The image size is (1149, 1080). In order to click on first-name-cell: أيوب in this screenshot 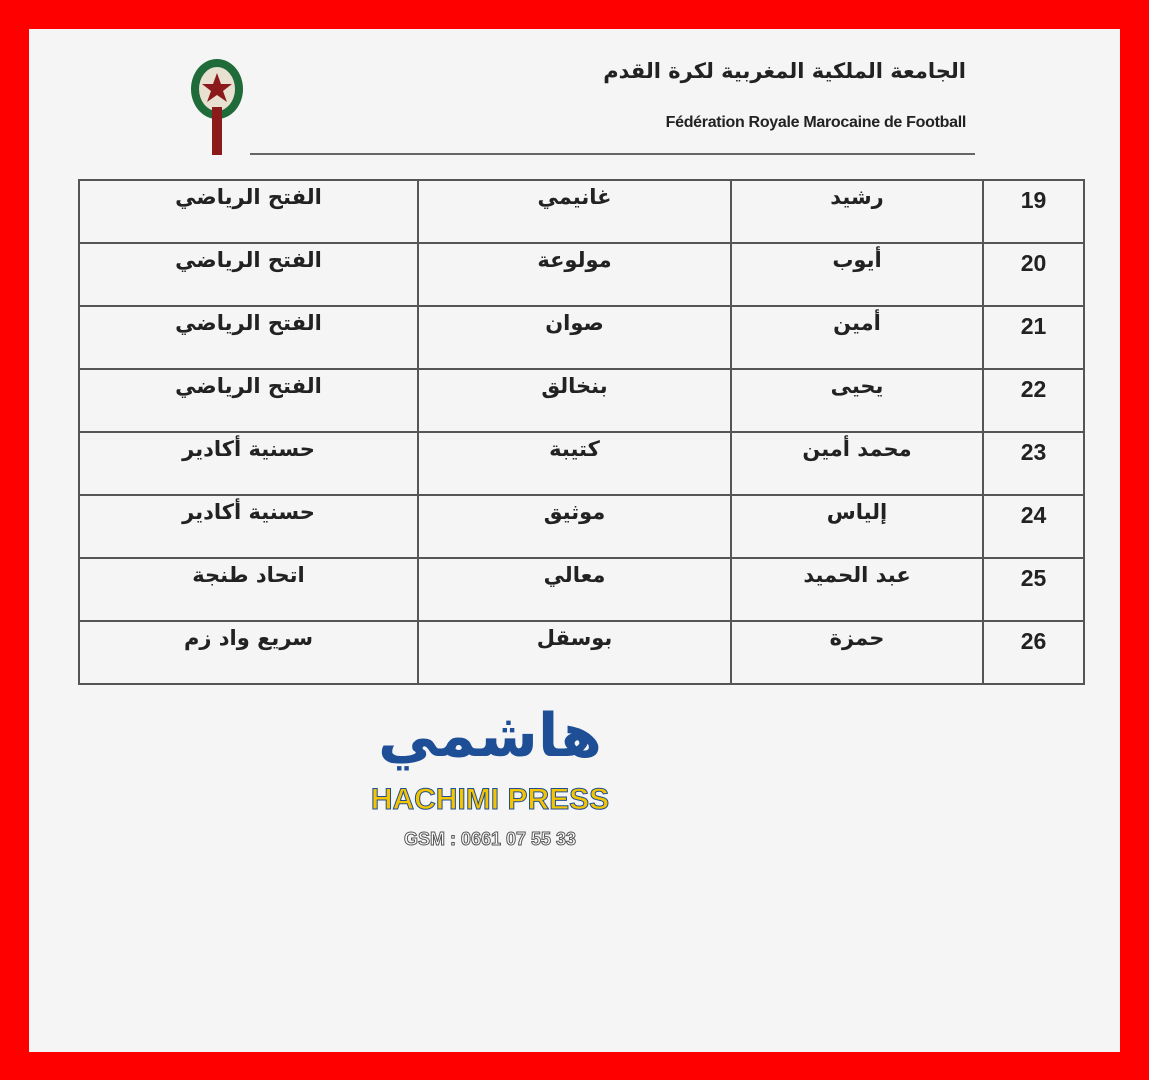, I will do `click(857, 274)`.